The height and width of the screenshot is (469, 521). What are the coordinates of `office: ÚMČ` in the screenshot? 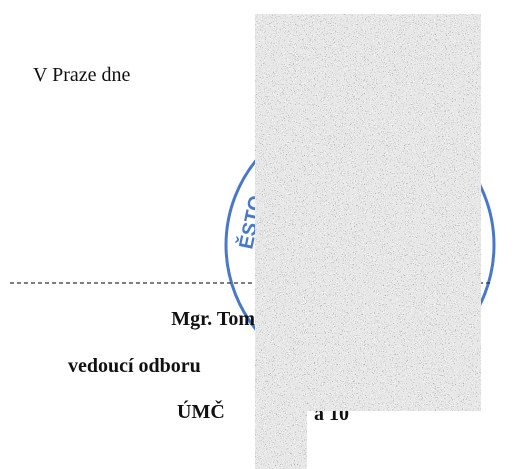 It's located at (201, 411).